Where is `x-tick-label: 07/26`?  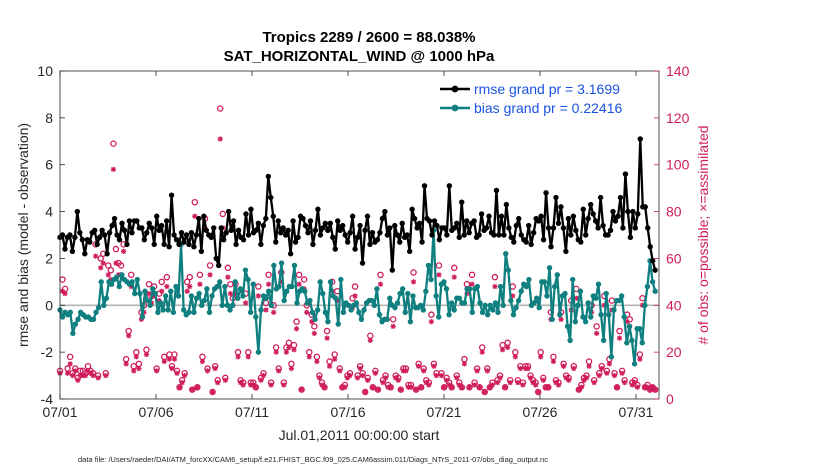
x-tick-label: 07/26 is located at coordinates (539, 412).